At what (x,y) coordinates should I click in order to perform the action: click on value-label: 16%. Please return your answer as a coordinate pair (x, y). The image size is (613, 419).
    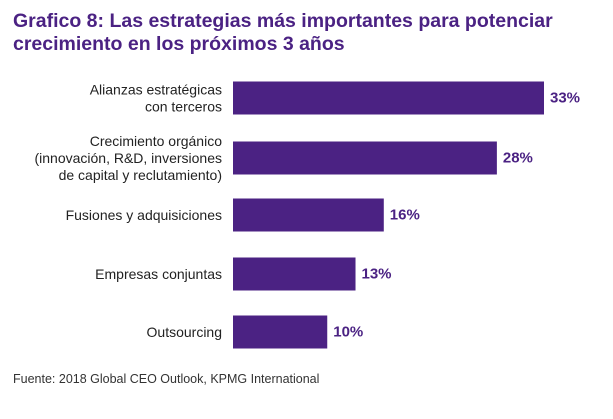
    Looking at the image, I should click on (405, 215).